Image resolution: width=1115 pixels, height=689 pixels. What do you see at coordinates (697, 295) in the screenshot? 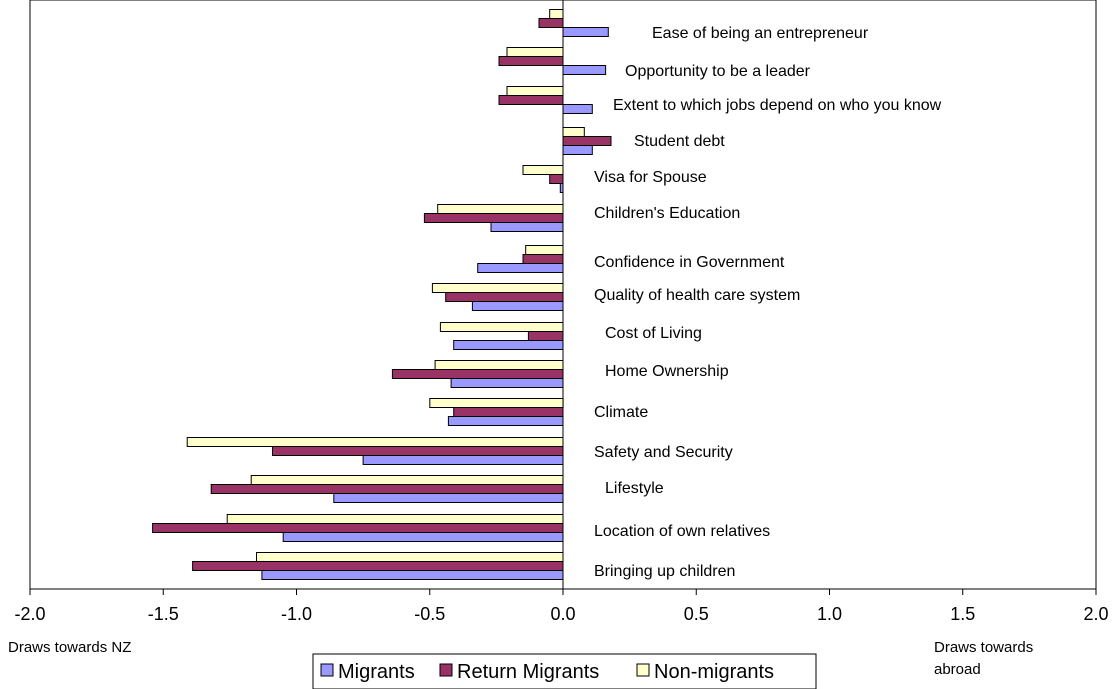
I see `category-label: Quality of health care system` at bounding box center [697, 295].